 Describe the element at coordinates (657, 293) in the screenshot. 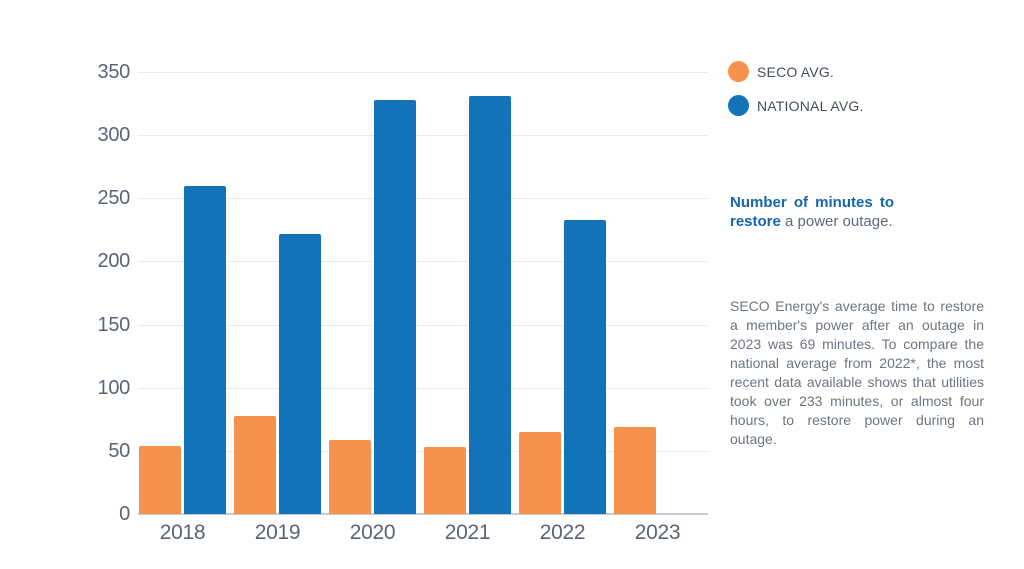

I see `bar-group-2023` at that location.